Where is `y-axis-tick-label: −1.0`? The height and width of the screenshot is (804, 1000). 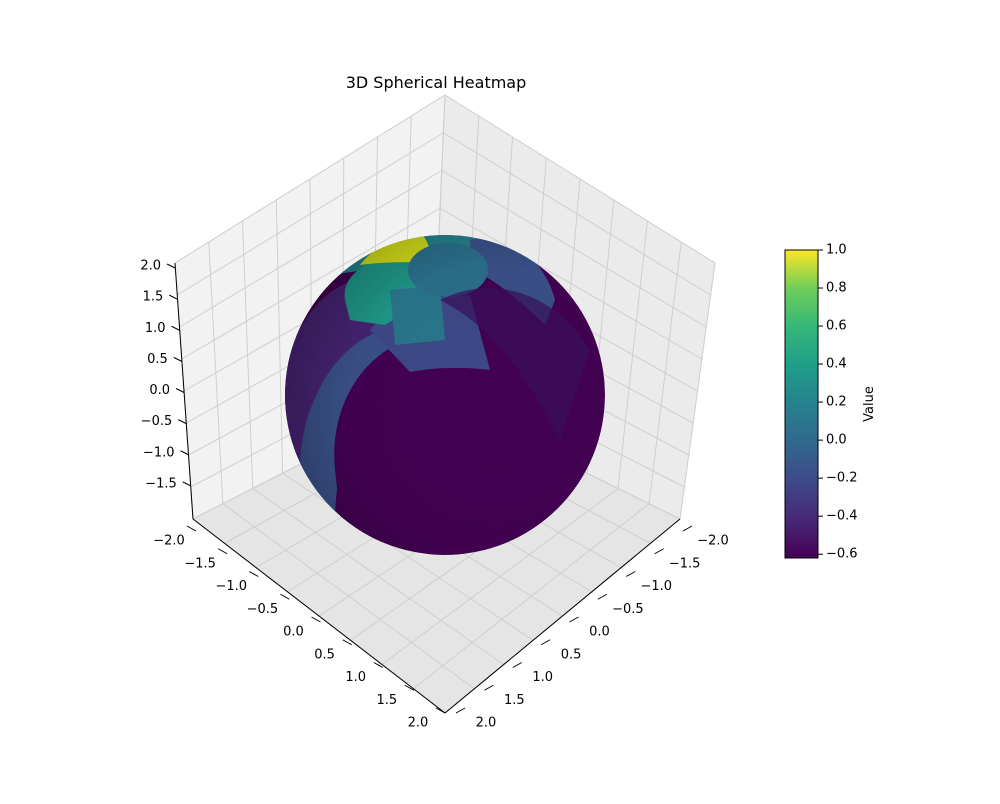
y-axis-tick-label: −1.0 is located at coordinates (656, 586).